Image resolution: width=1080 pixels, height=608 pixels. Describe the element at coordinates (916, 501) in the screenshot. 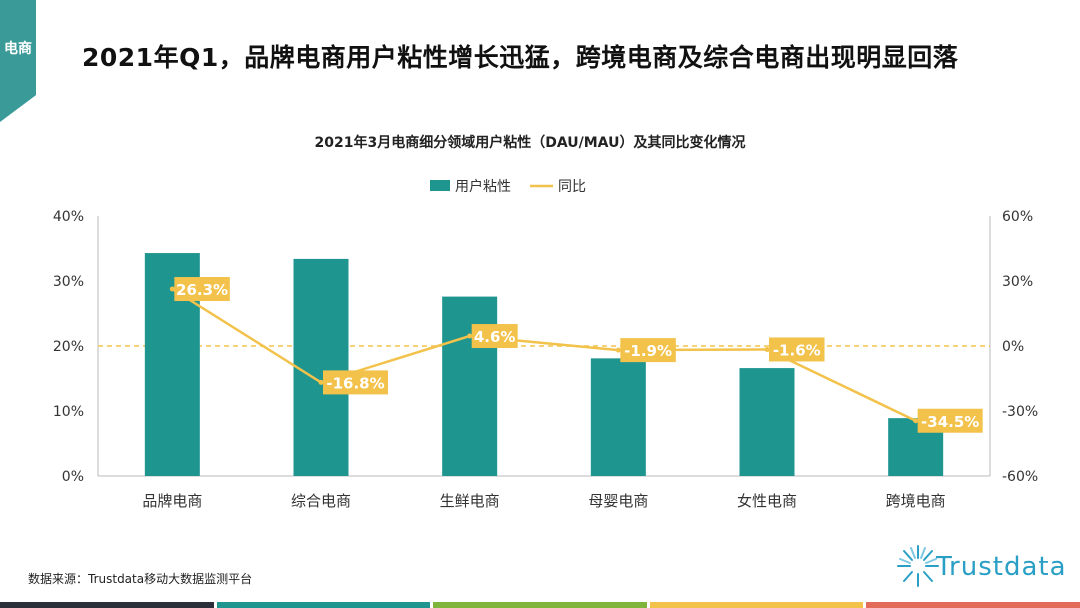

I see `category-label: 跨境电商` at that location.